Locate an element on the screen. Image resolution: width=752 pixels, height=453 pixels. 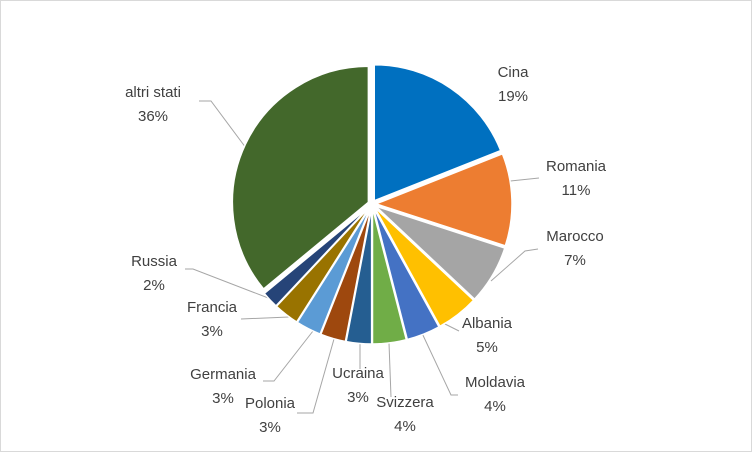
slice-percent-russia: 2% is located at coordinates (154, 285).